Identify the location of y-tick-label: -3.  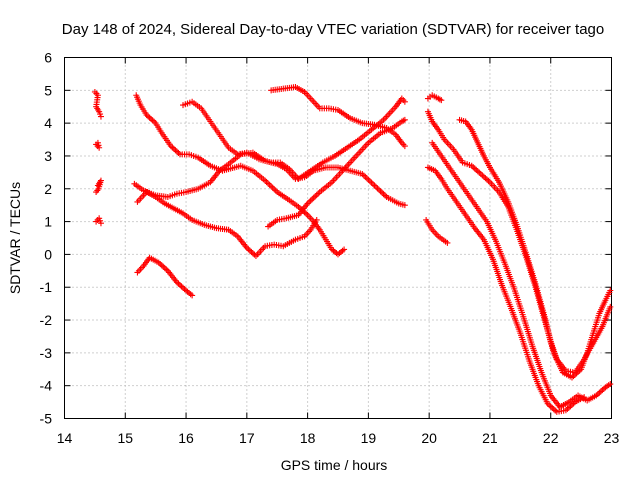
(46, 353).